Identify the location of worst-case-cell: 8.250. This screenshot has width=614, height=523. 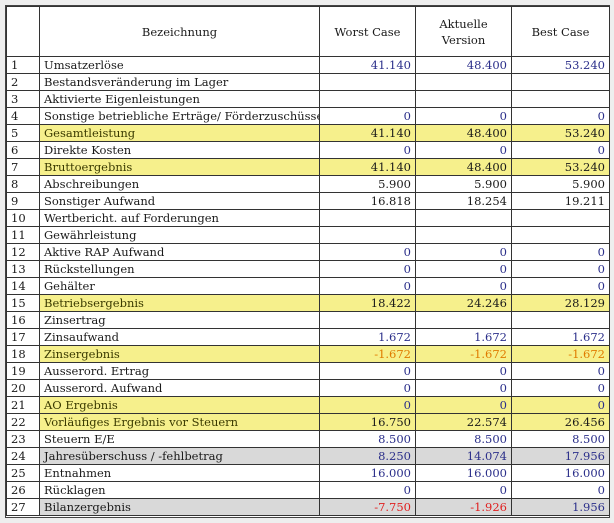
(367, 456).